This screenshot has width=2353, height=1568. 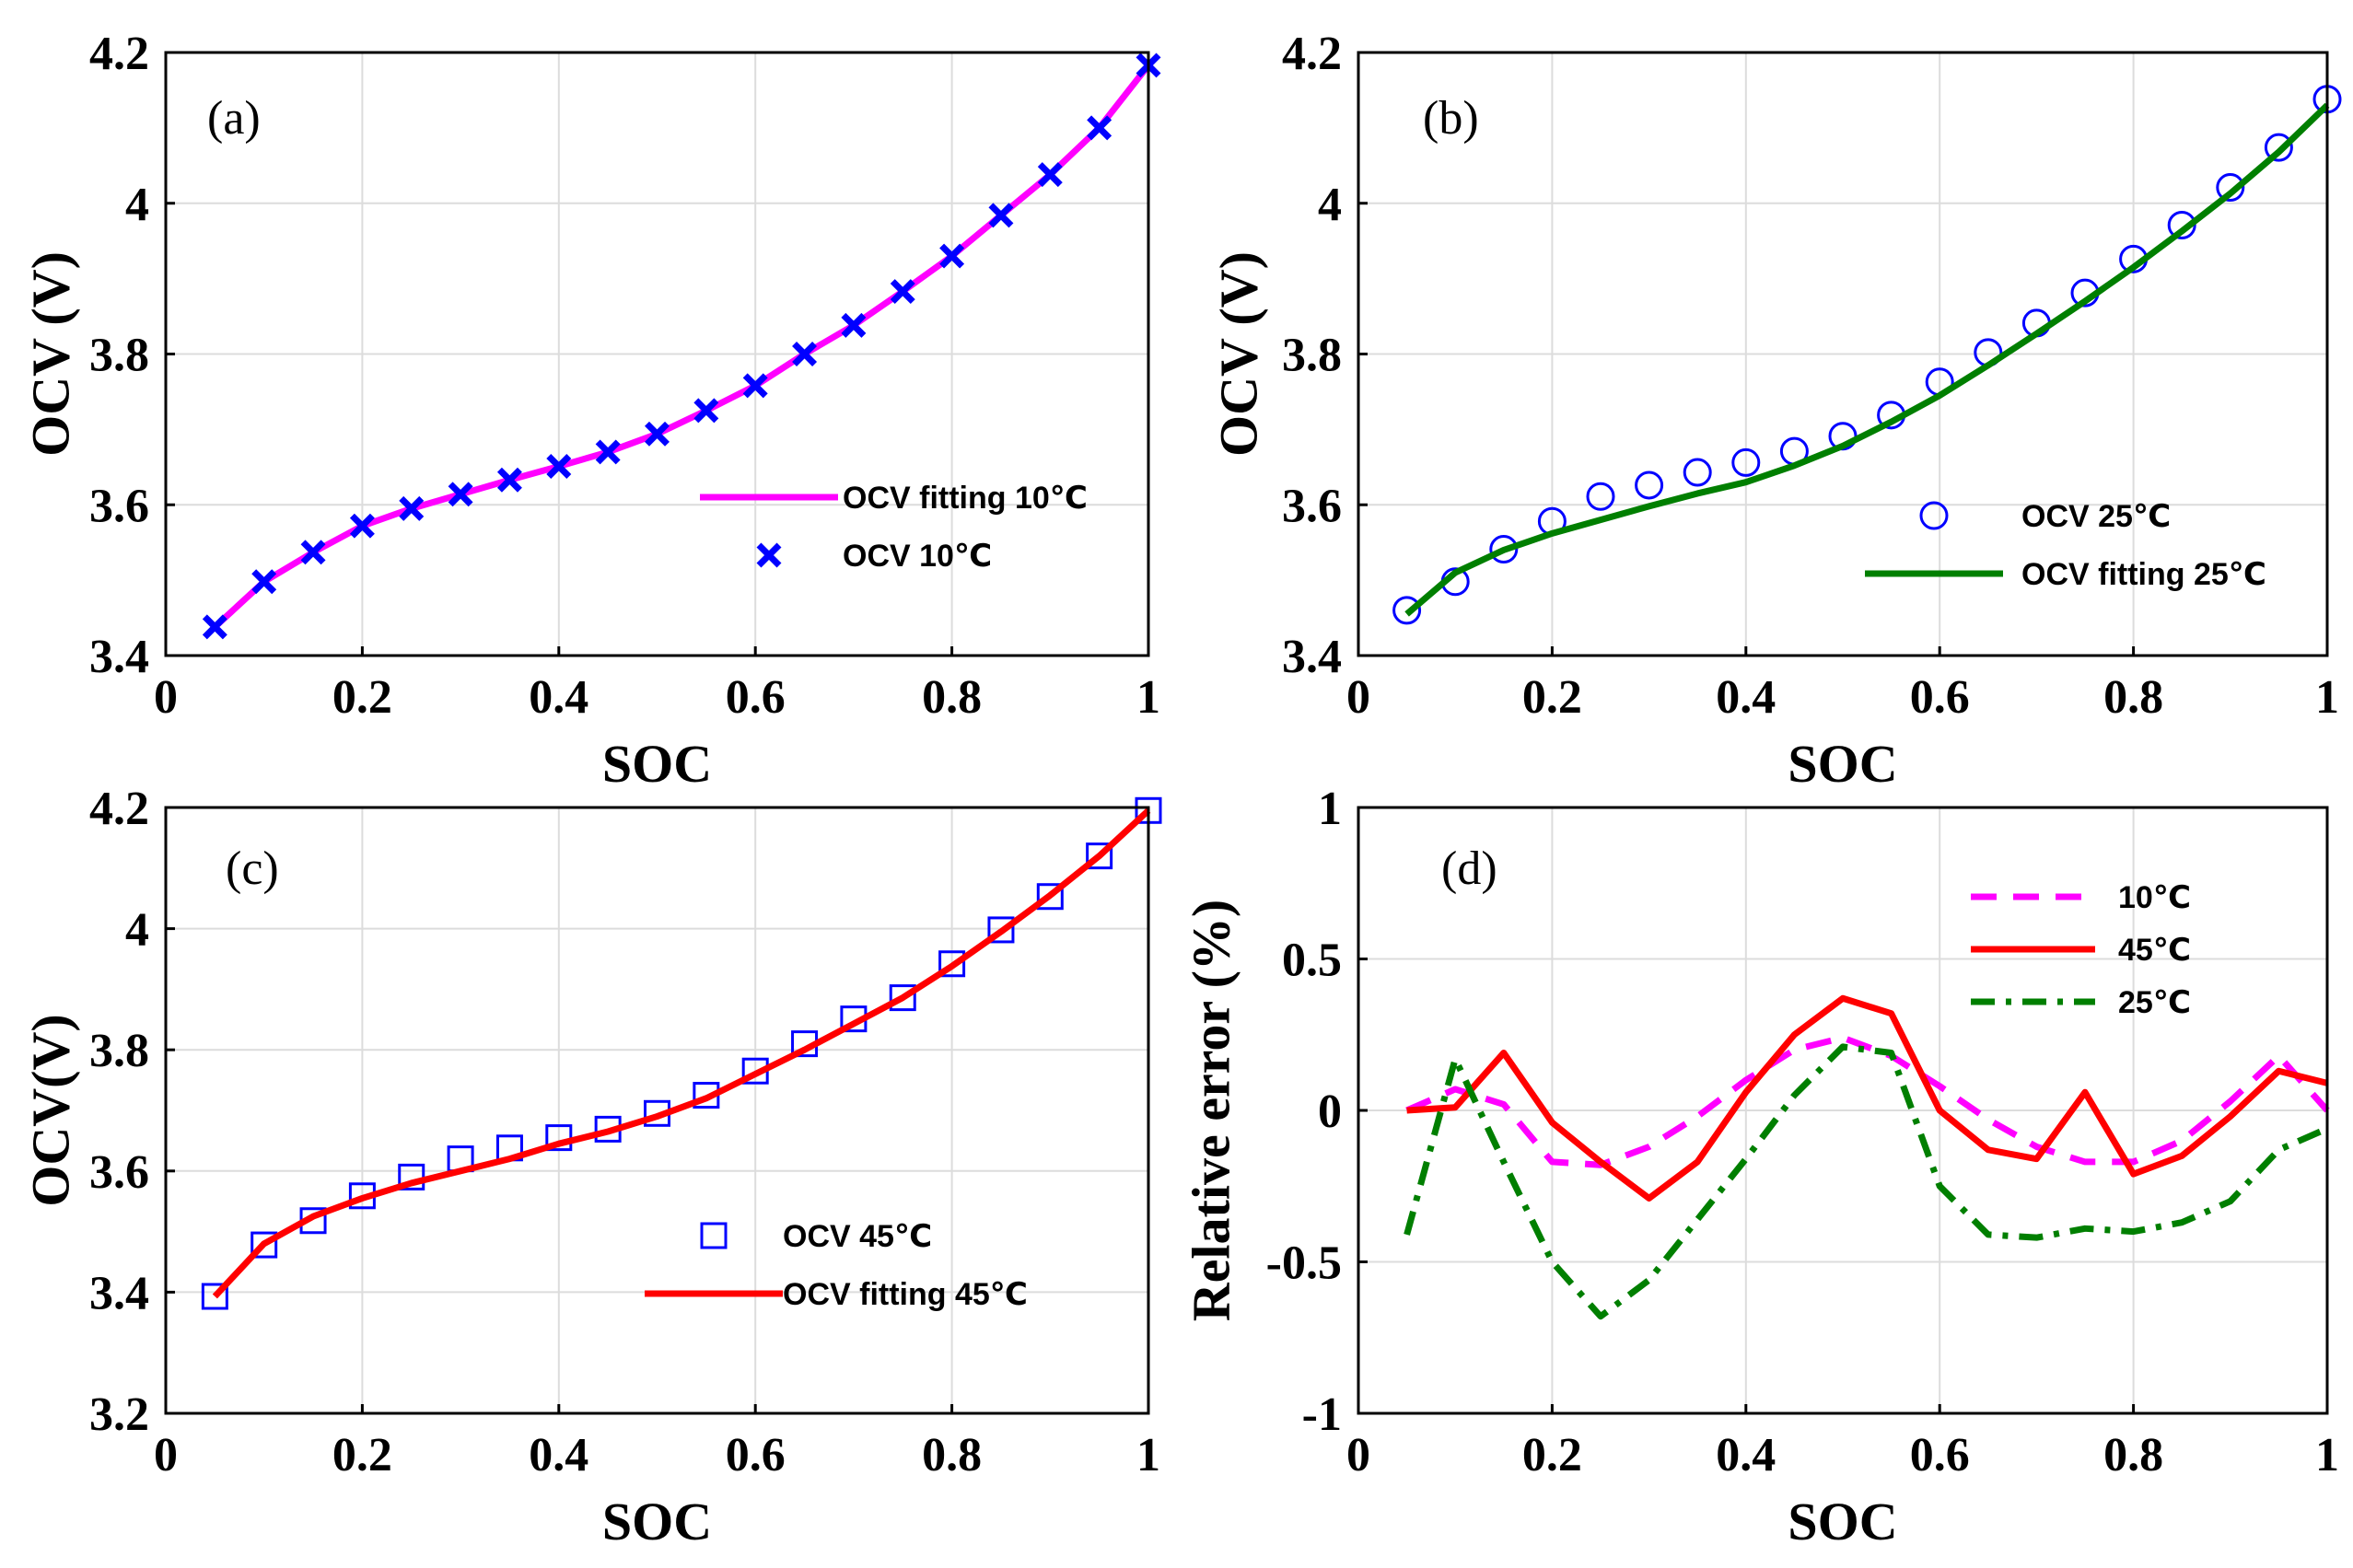 I want to click on series-10--line, so click(x=1867, y=1101).